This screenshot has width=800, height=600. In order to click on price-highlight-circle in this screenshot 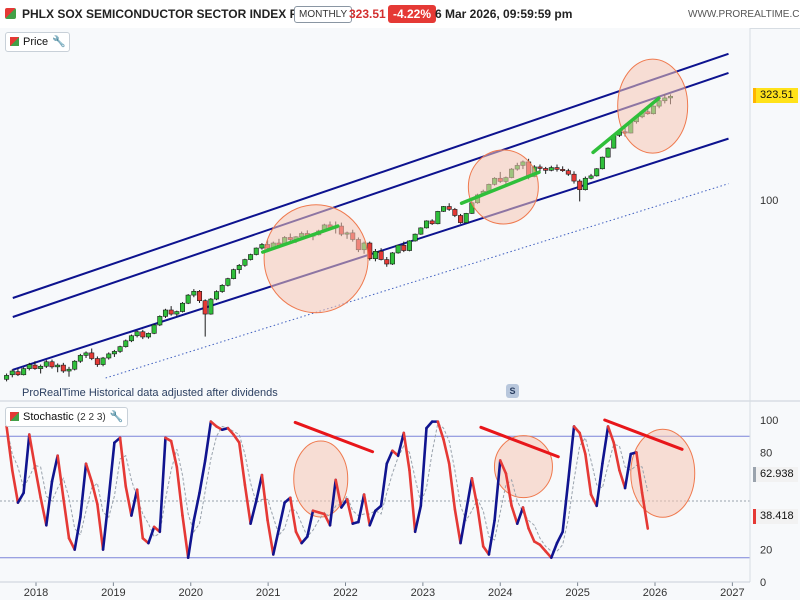, I will do `click(653, 106)`.